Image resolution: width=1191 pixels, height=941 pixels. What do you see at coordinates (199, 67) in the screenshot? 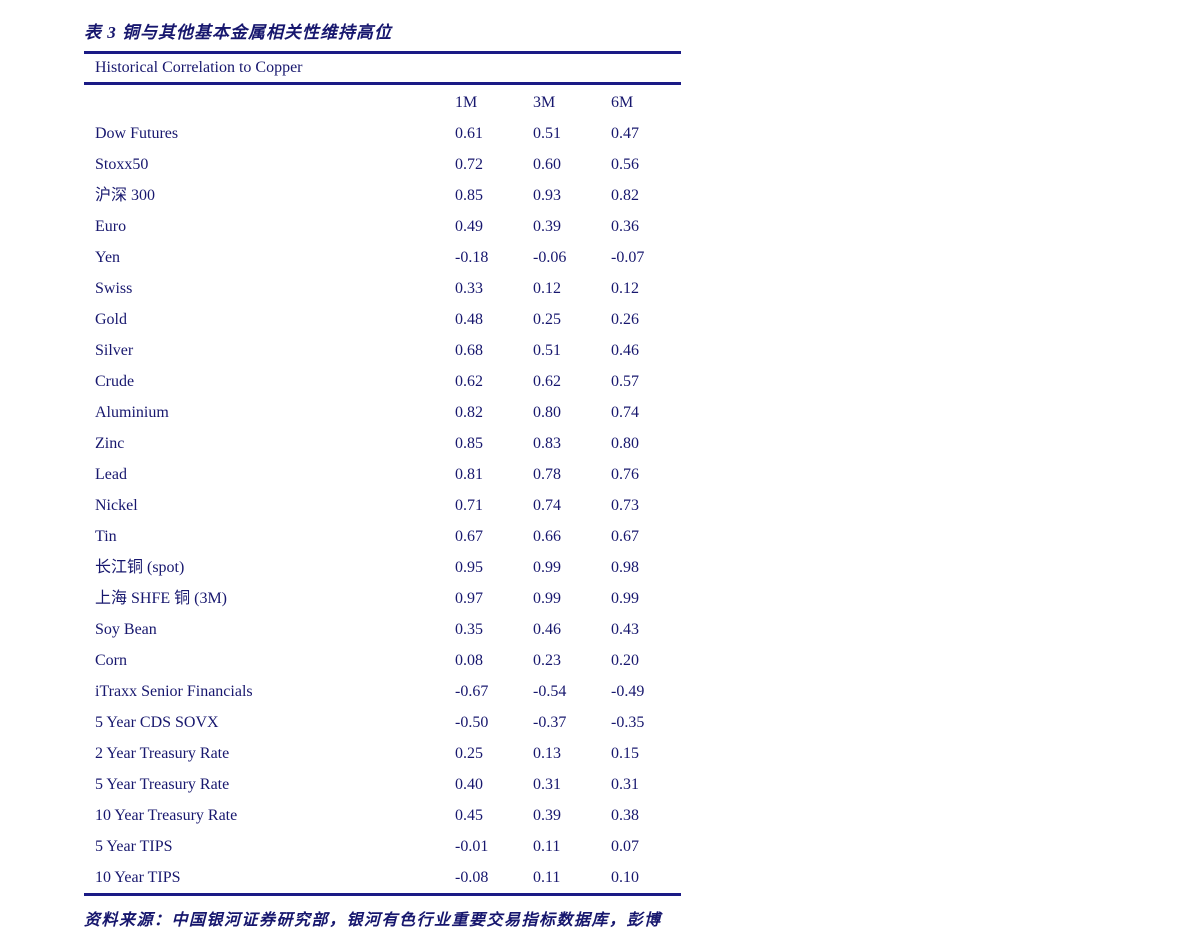
I see `table-header-caption: Historical Correlation to Copper` at bounding box center [199, 67].